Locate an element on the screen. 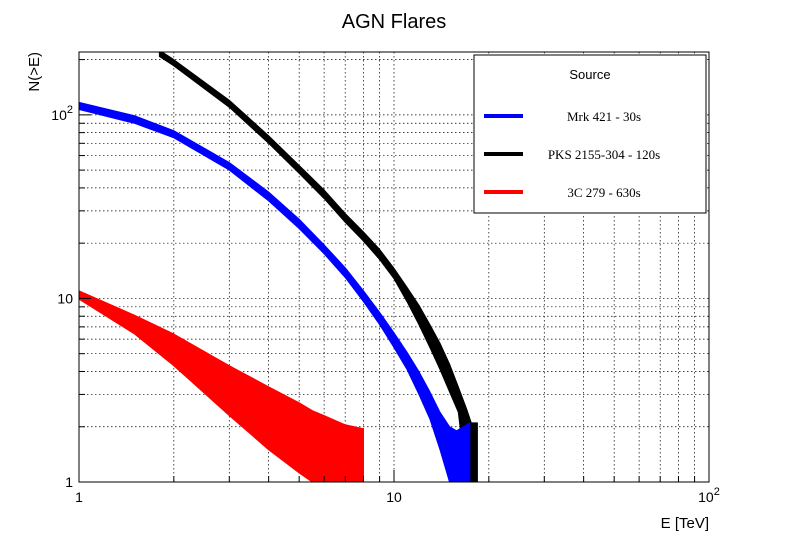 Image resolution: width=788 pixels, height=534 pixels. legend-title: Source is located at coordinates (589, 74).